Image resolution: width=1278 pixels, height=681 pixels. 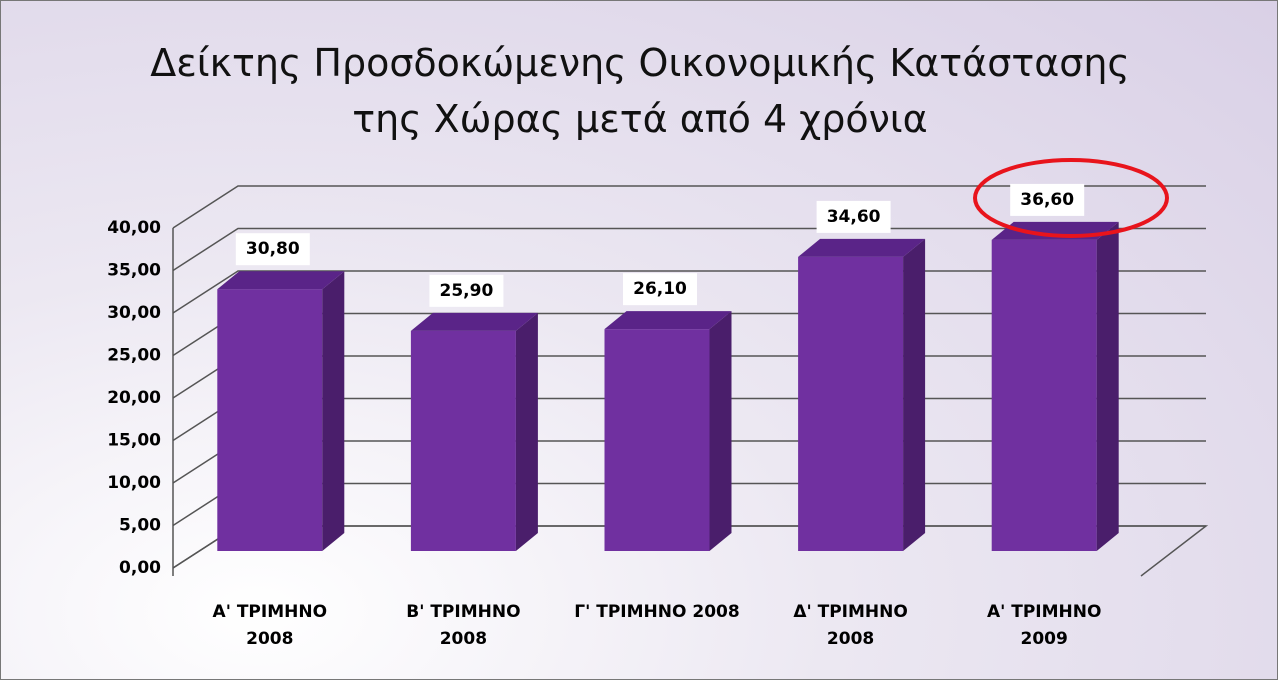 I want to click on grid-line, so click(x=689, y=207).